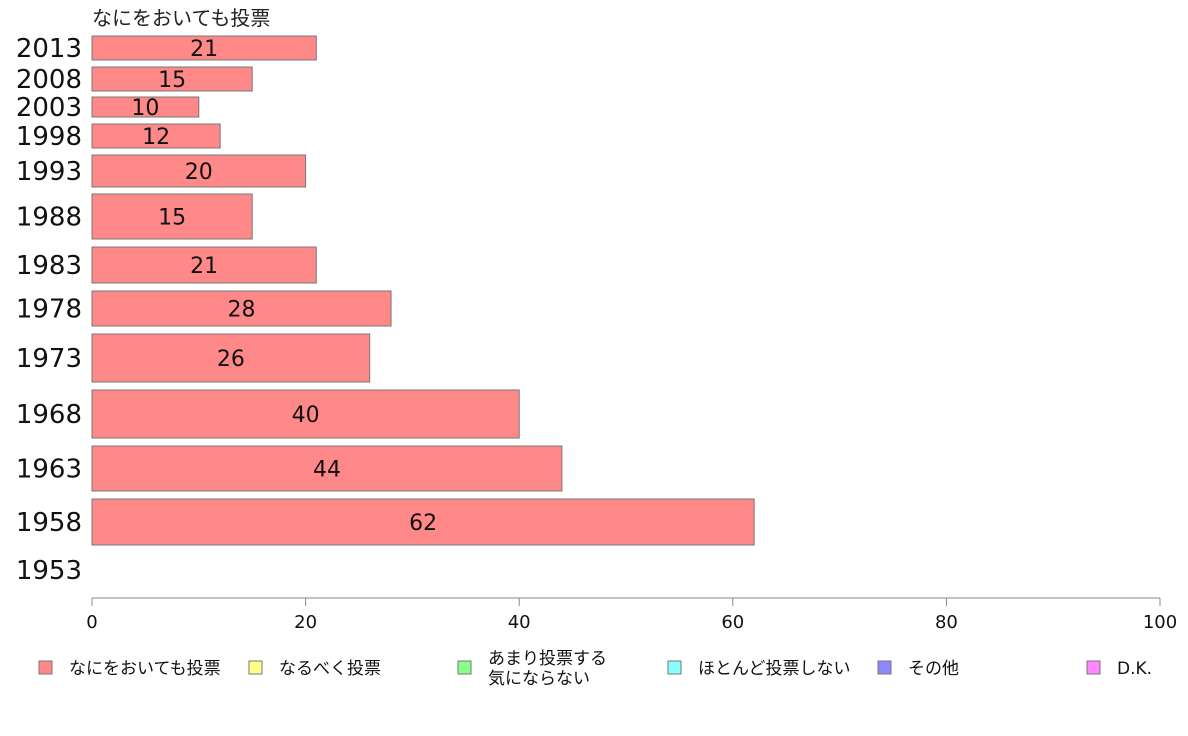  I want to click on data-label-1963: 44, so click(327, 470).